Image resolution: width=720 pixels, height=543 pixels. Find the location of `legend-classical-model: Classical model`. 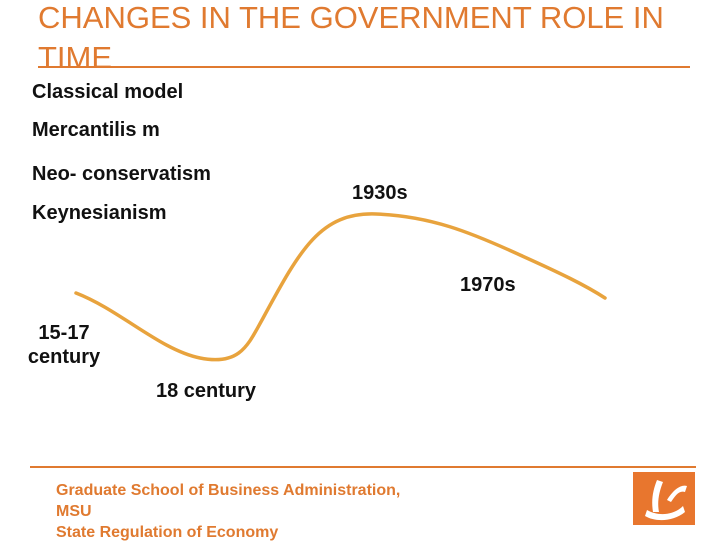

legend-classical-model: Classical model is located at coordinates (108, 92).